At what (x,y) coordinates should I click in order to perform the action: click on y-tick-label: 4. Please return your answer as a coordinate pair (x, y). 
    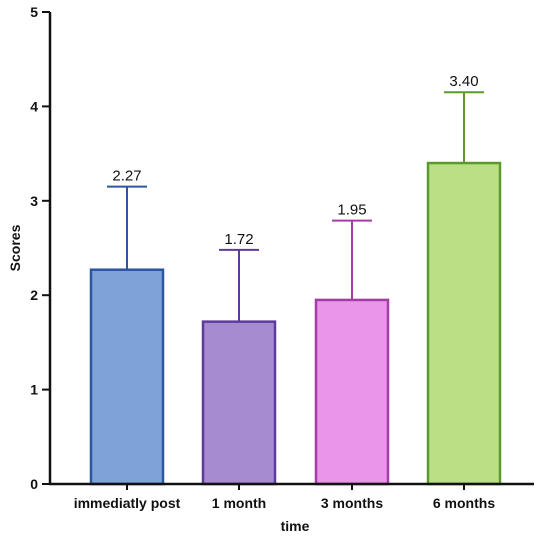
    Looking at the image, I should click on (34, 106).